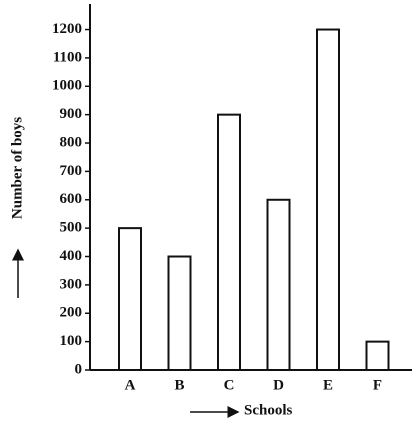 This screenshot has width=417, height=433. I want to click on y-tick-label: 900, so click(71, 114).